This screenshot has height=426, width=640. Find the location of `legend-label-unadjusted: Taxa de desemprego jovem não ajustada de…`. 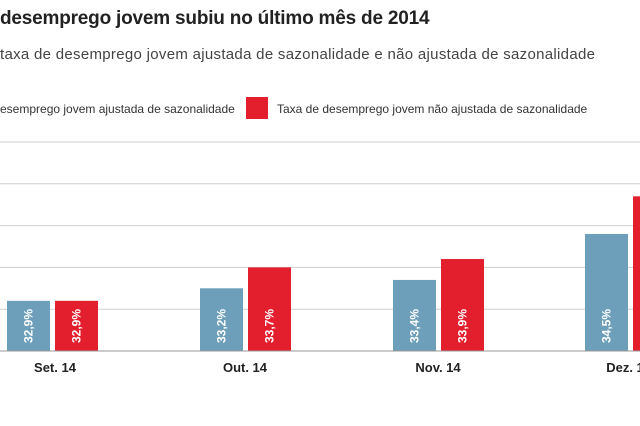

legend-label-unadjusted: Taxa de desemprego jovem não ajustada de… is located at coordinates (432, 109).